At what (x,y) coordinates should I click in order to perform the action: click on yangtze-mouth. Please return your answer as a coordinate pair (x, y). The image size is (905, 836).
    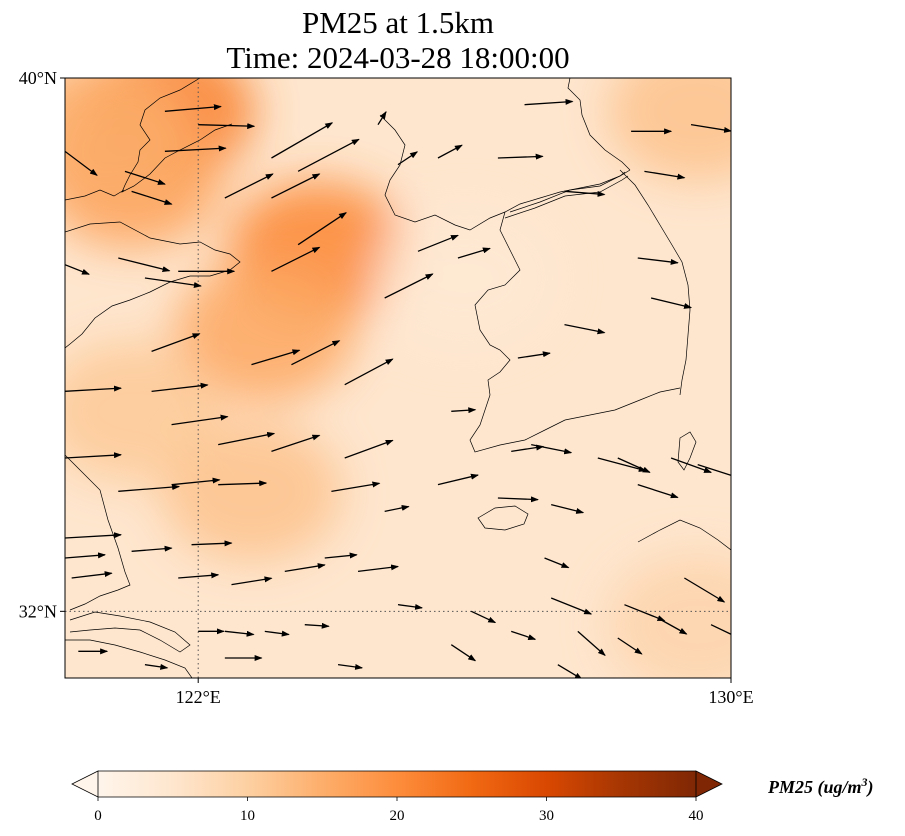
    Looking at the image, I should click on (130, 632).